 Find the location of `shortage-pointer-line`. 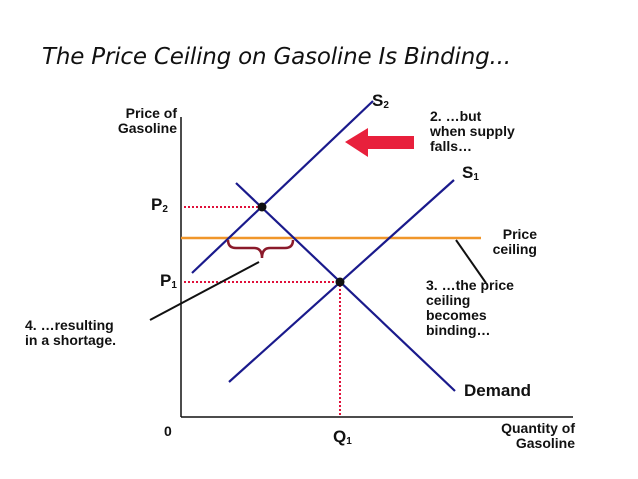

shortage-pointer-line is located at coordinates (204, 291).